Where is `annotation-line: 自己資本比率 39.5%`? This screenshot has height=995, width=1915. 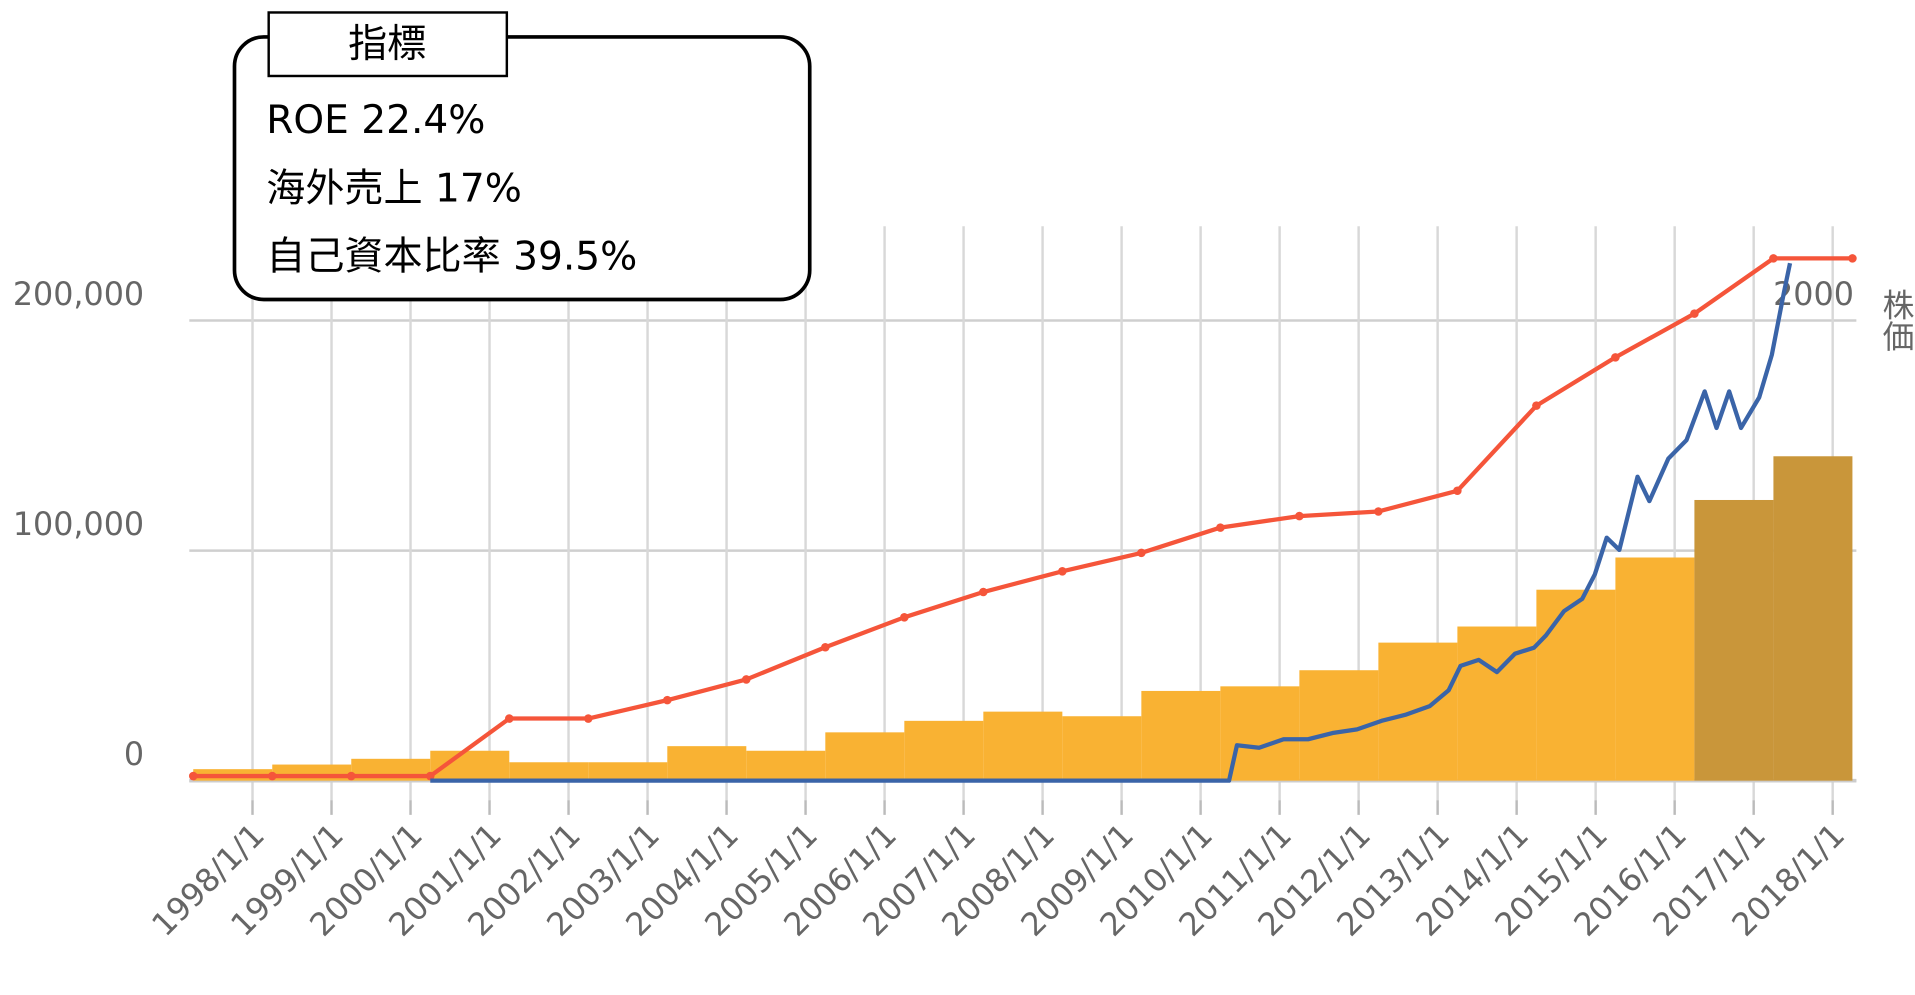 annotation-line: 自己資本比率 39.5% is located at coordinates (451, 257).